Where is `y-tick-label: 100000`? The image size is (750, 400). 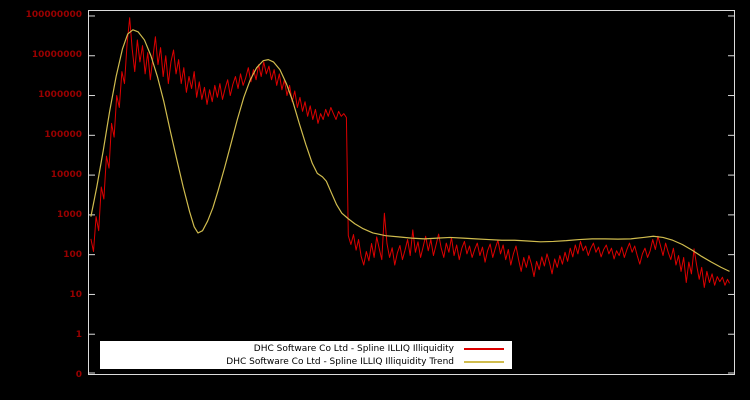 y-tick-label: 100000 is located at coordinates (63, 135).